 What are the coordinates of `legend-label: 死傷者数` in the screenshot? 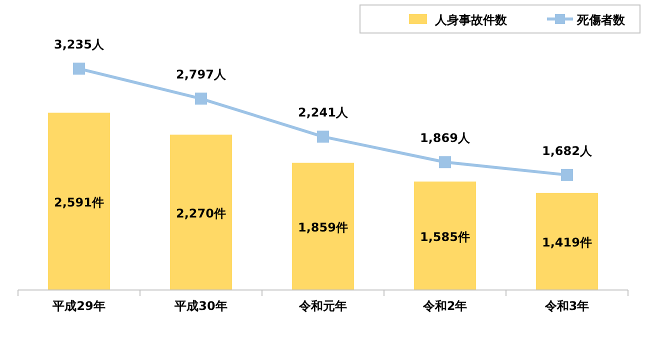 It's located at (601, 20).